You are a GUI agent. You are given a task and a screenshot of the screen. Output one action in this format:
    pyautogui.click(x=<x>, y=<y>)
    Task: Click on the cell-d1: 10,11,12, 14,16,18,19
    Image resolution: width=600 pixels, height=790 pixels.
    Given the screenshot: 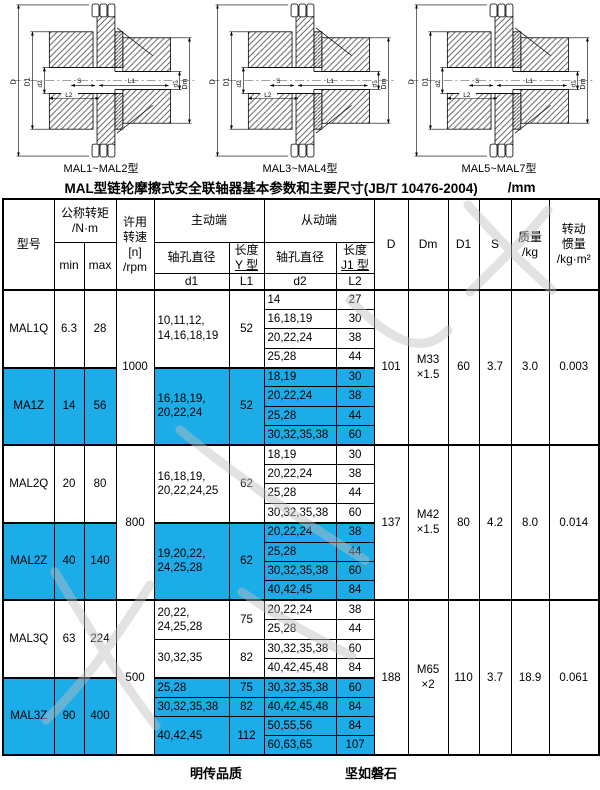 What is the action you would take?
    pyautogui.click(x=191, y=329)
    